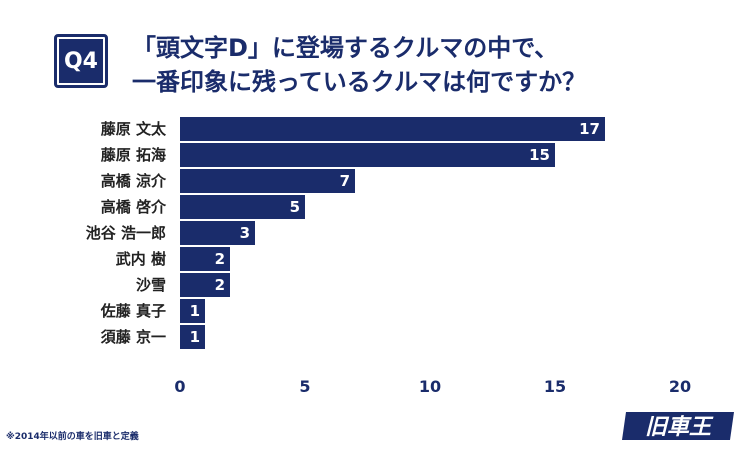  What do you see at coordinates (179, 386) in the screenshot?
I see `x-tick-label: 0` at bounding box center [179, 386].